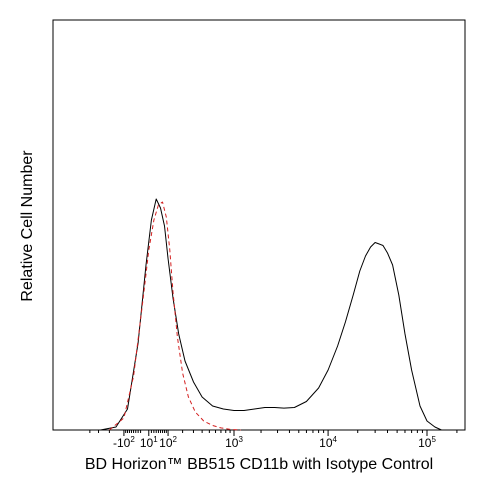  Describe the element at coordinates (234, 442) in the screenshot. I see `x-tick-label: 10³` at that location.